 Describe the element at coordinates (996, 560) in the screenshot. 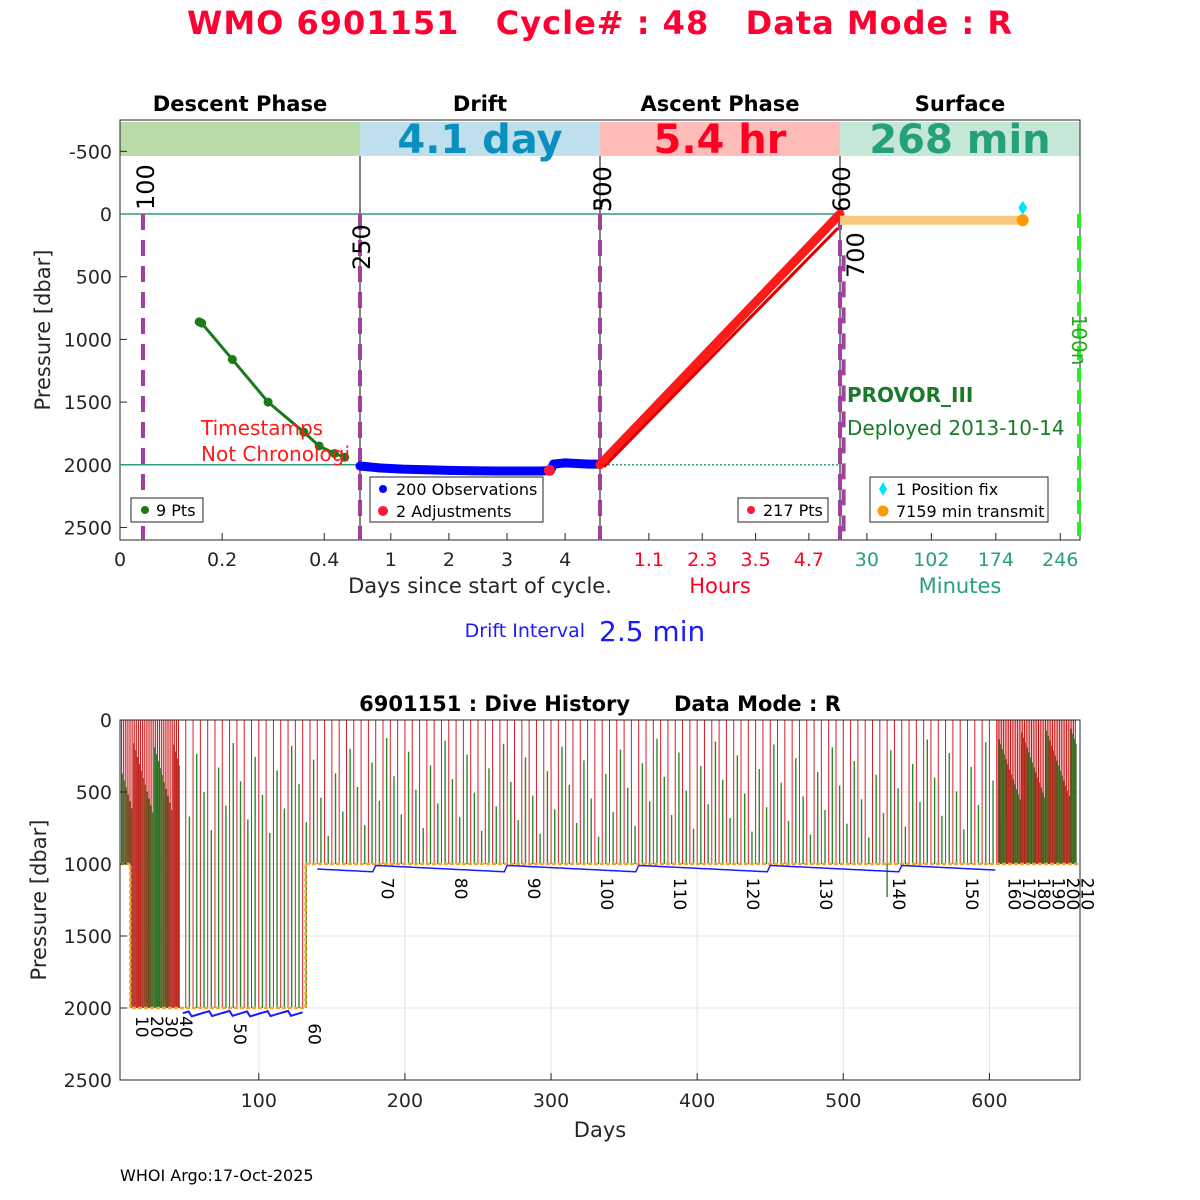

I see `x-tick-label-surface: 174` at that location.